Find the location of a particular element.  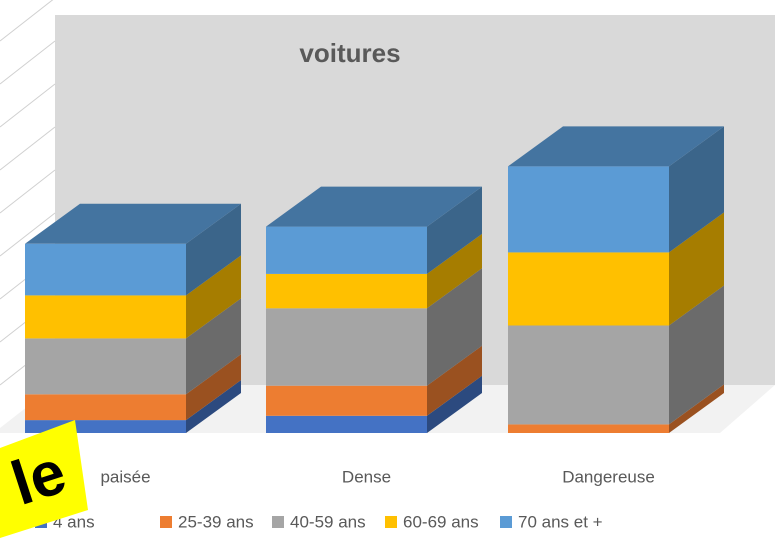

sticker is located at coordinates (44, 479).